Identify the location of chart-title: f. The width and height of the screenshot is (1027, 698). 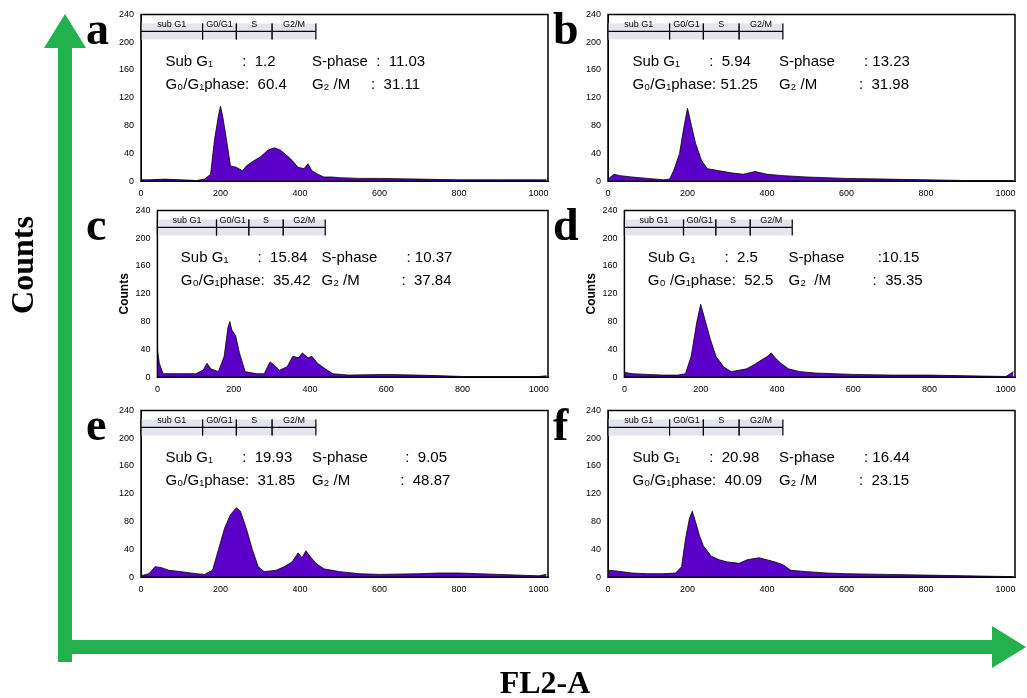
(561, 424).